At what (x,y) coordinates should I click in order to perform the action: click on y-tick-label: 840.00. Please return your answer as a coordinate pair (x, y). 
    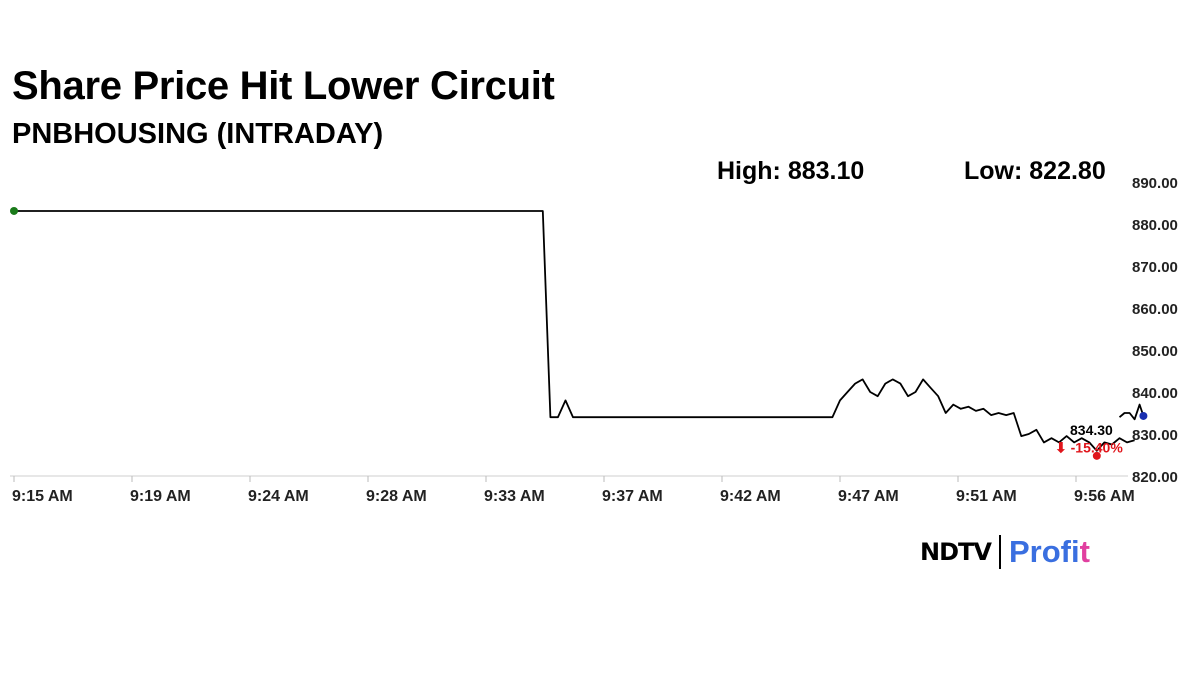
    Looking at the image, I should click on (1155, 393).